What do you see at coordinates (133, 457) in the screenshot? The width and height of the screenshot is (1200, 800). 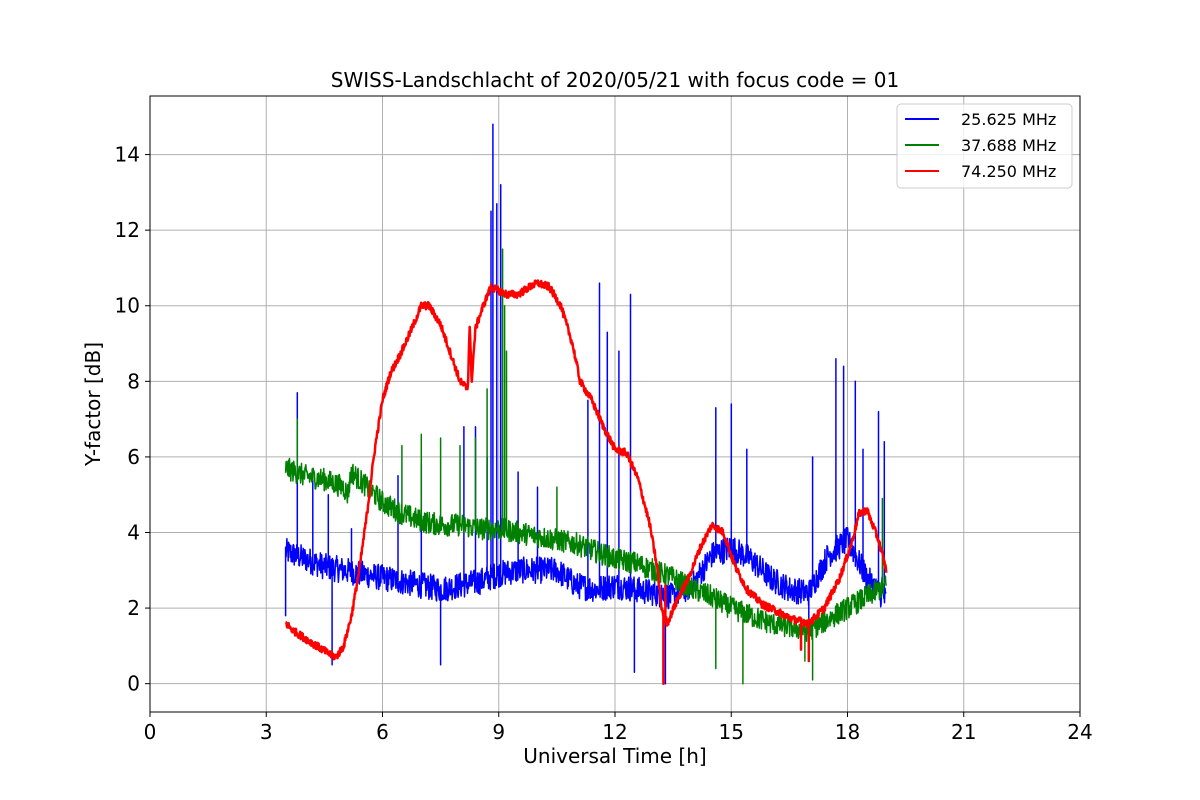 I see `y-tick-label: 6` at bounding box center [133, 457].